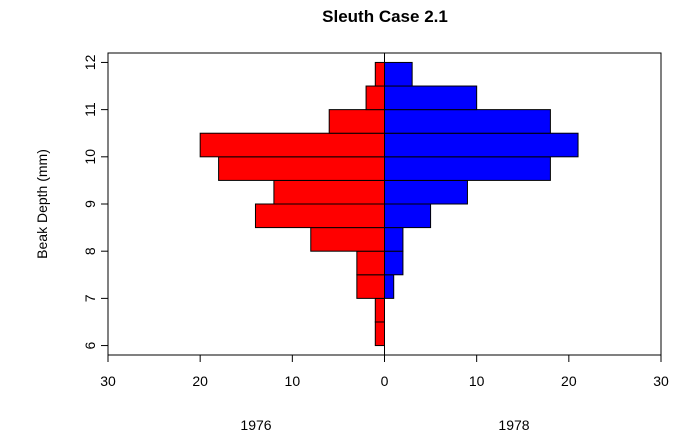 The image size is (692, 445). What do you see at coordinates (200, 381) in the screenshot?
I see `x-tick-label-1: 20` at bounding box center [200, 381].